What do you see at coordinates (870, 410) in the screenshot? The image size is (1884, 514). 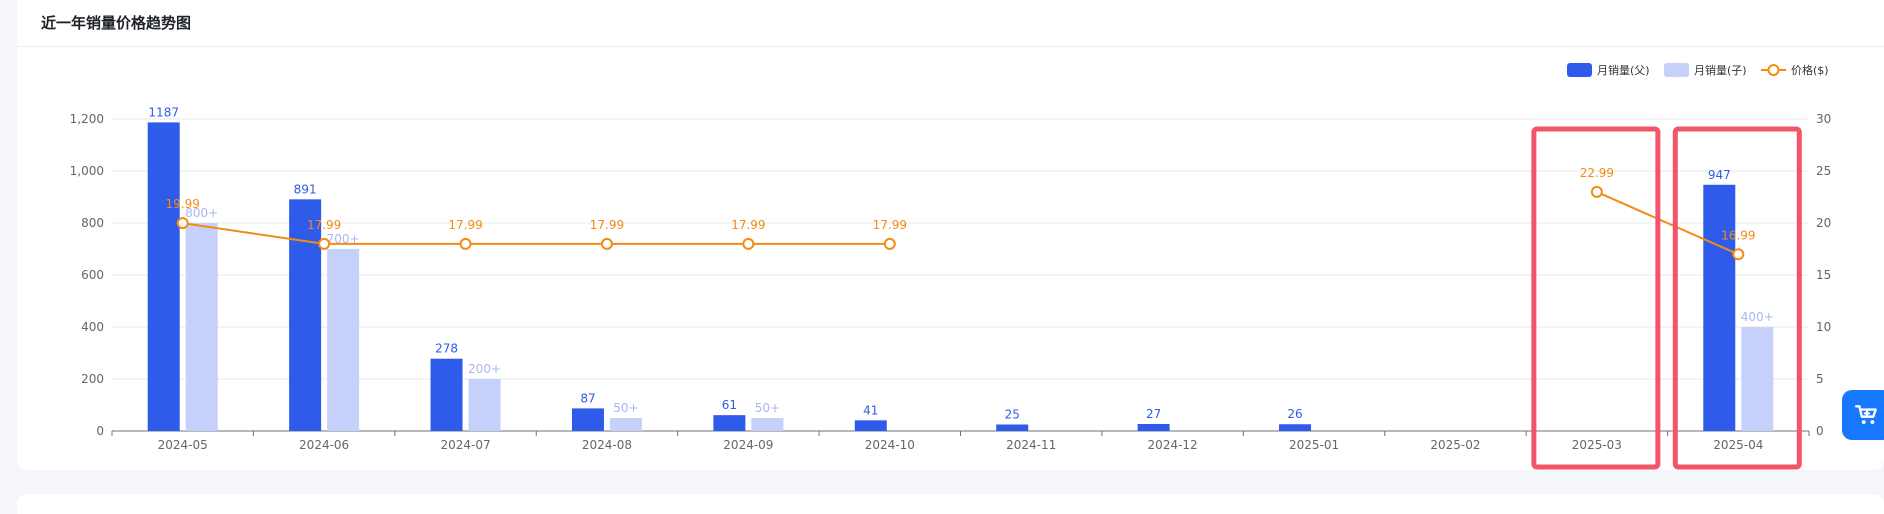 I see `bar-parent-label: 41` at bounding box center [870, 410].